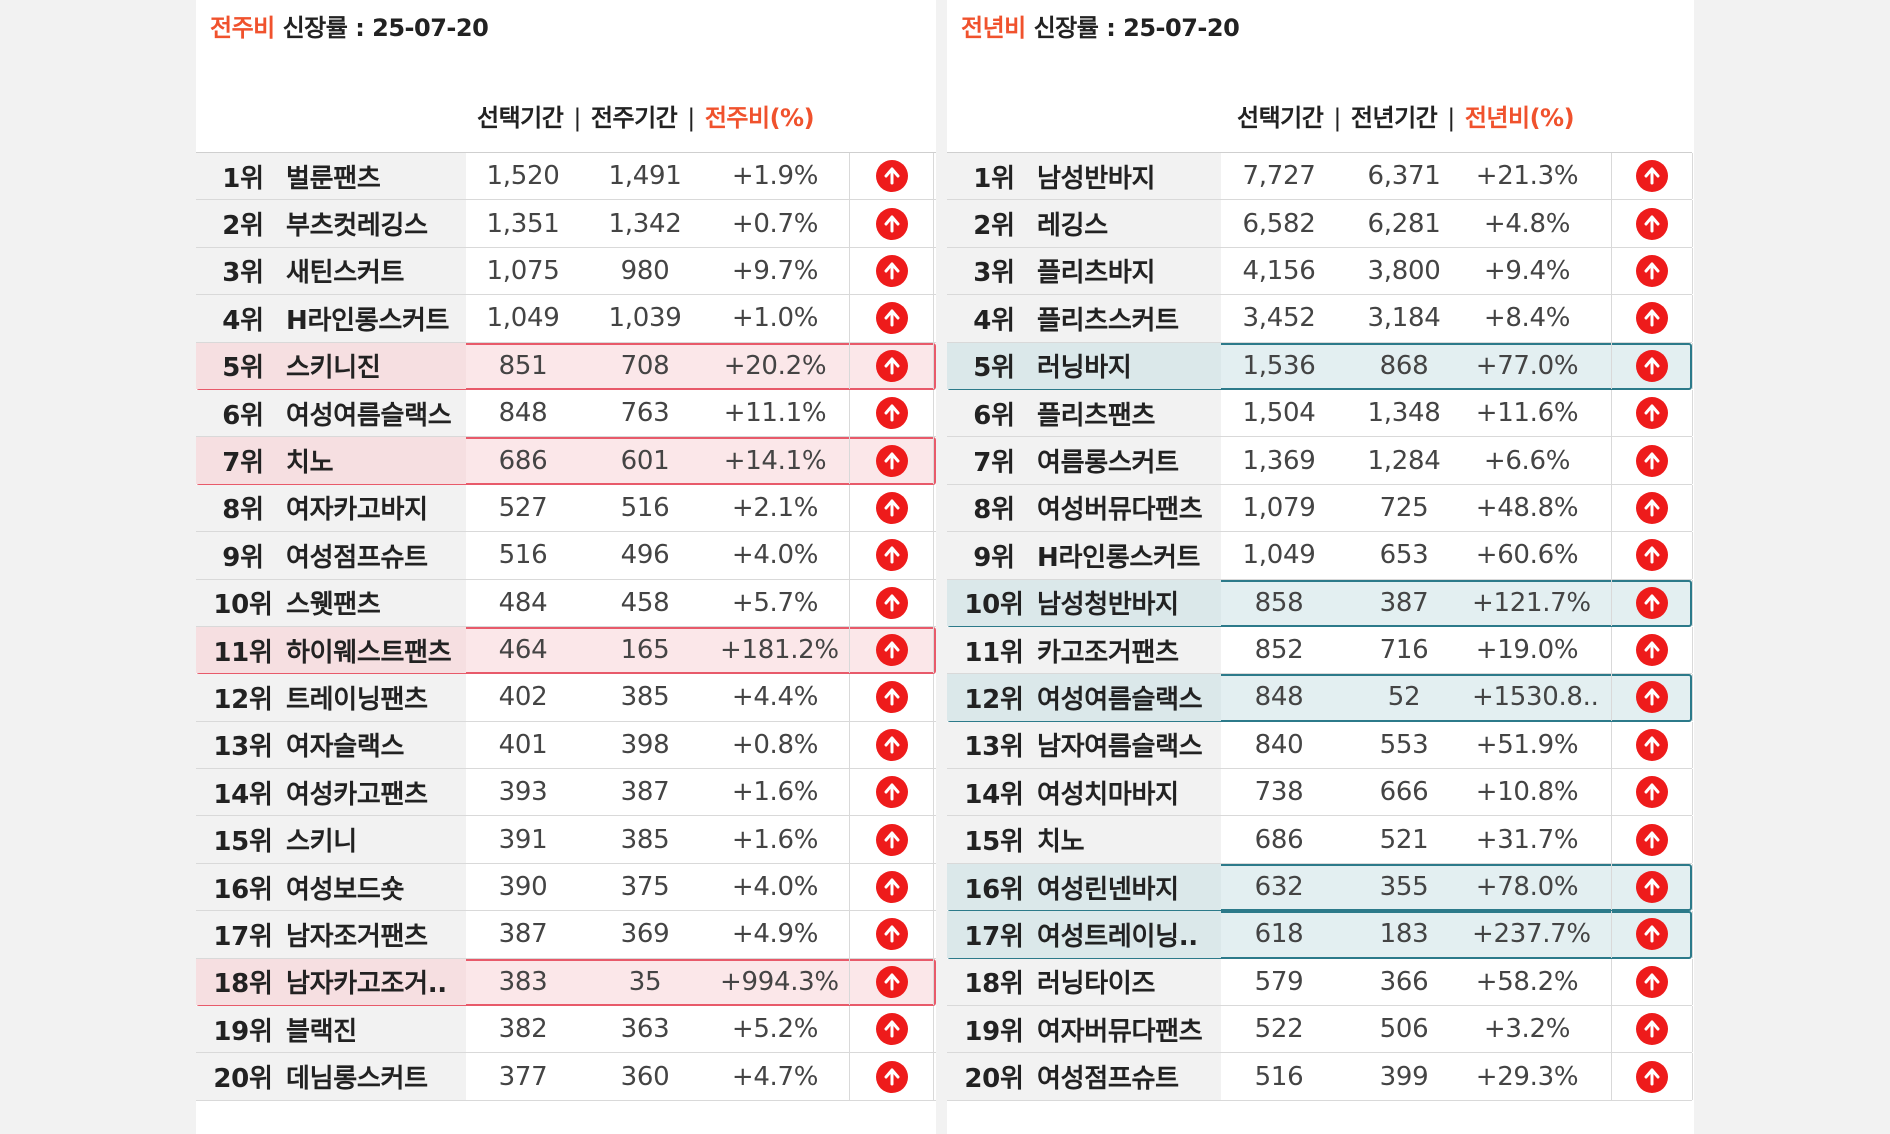  Describe the element at coordinates (1531, 602) in the screenshot. I see `ratio-value: +121.7%` at that location.